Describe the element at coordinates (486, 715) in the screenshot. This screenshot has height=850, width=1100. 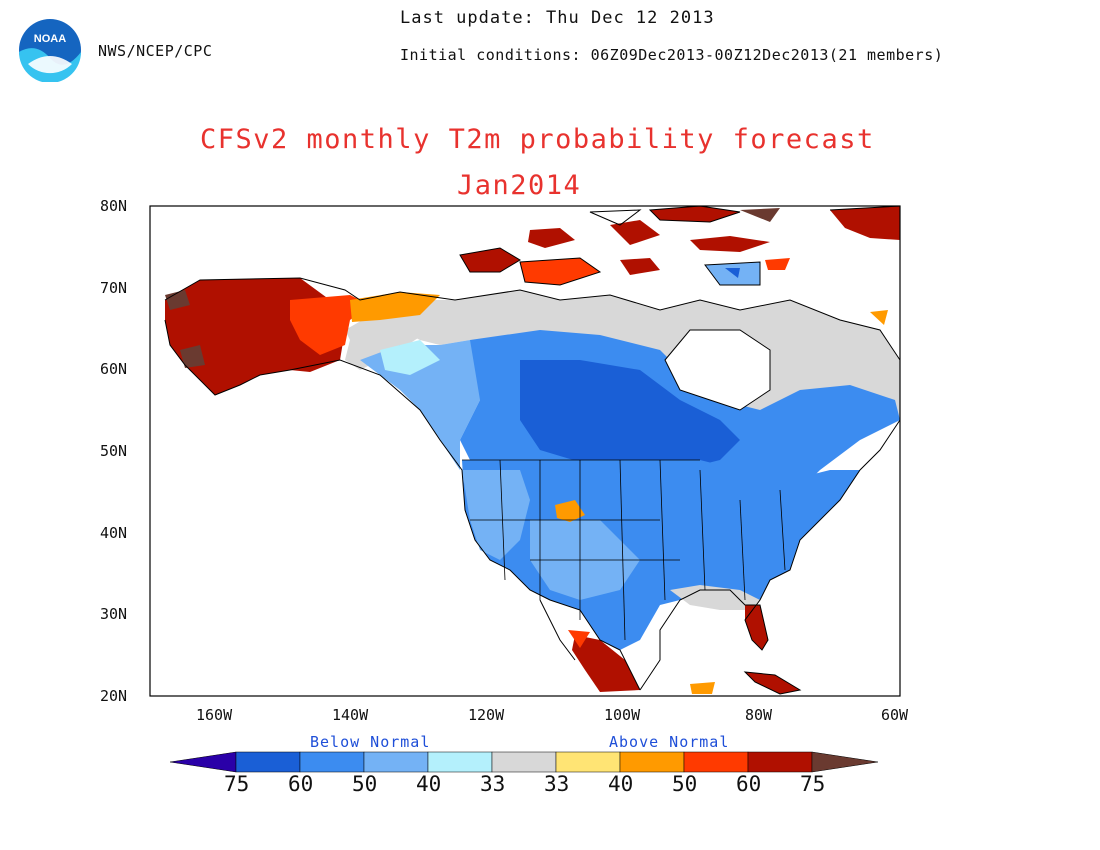
I see `lon-tick: 120W` at that location.